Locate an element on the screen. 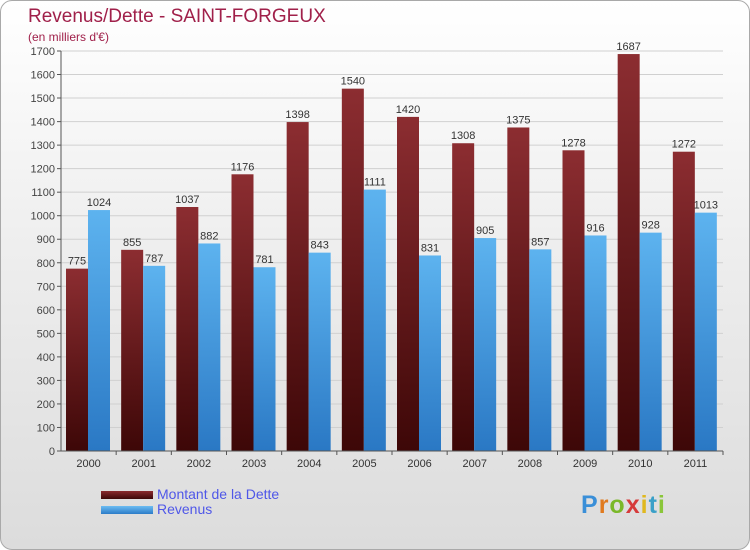 The height and width of the screenshot is (550, 750). y-tick-label: 900 is located at coordinates (46, 240).